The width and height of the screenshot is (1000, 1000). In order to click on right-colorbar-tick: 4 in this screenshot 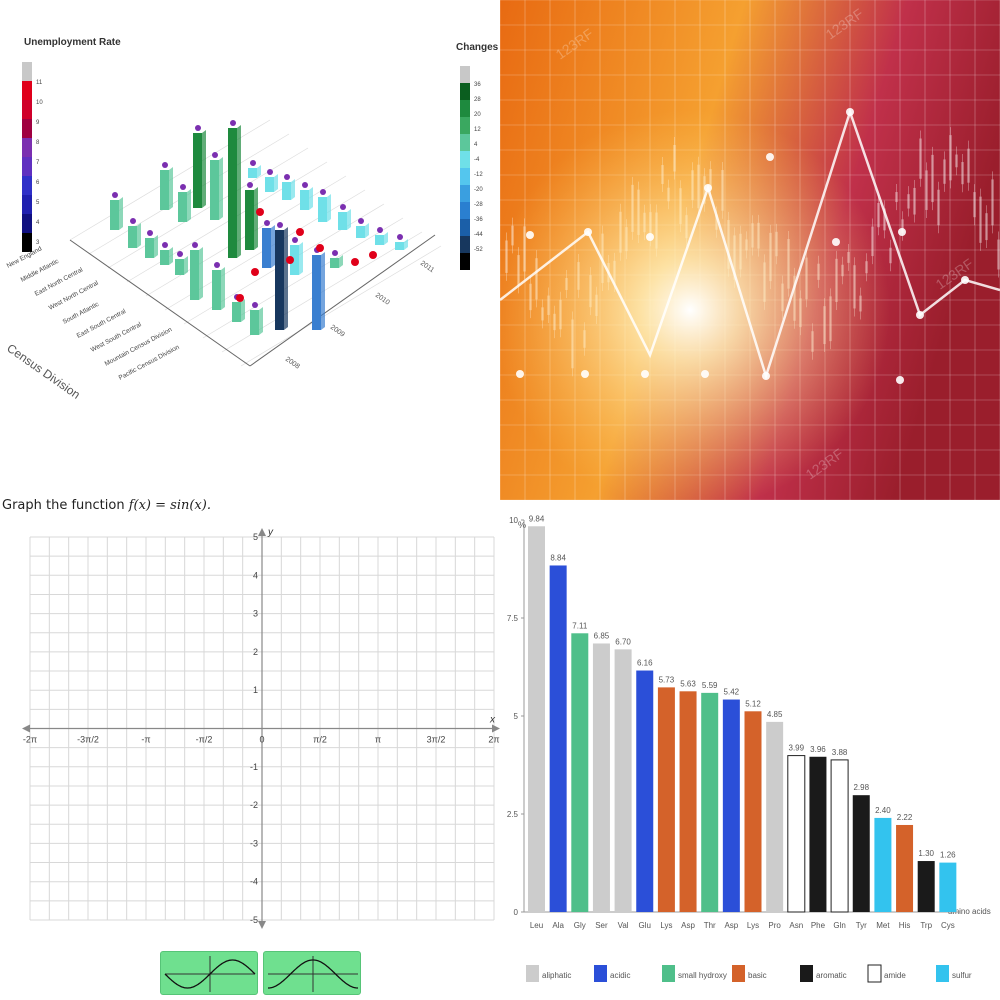, I will do `click(476, 145)`.